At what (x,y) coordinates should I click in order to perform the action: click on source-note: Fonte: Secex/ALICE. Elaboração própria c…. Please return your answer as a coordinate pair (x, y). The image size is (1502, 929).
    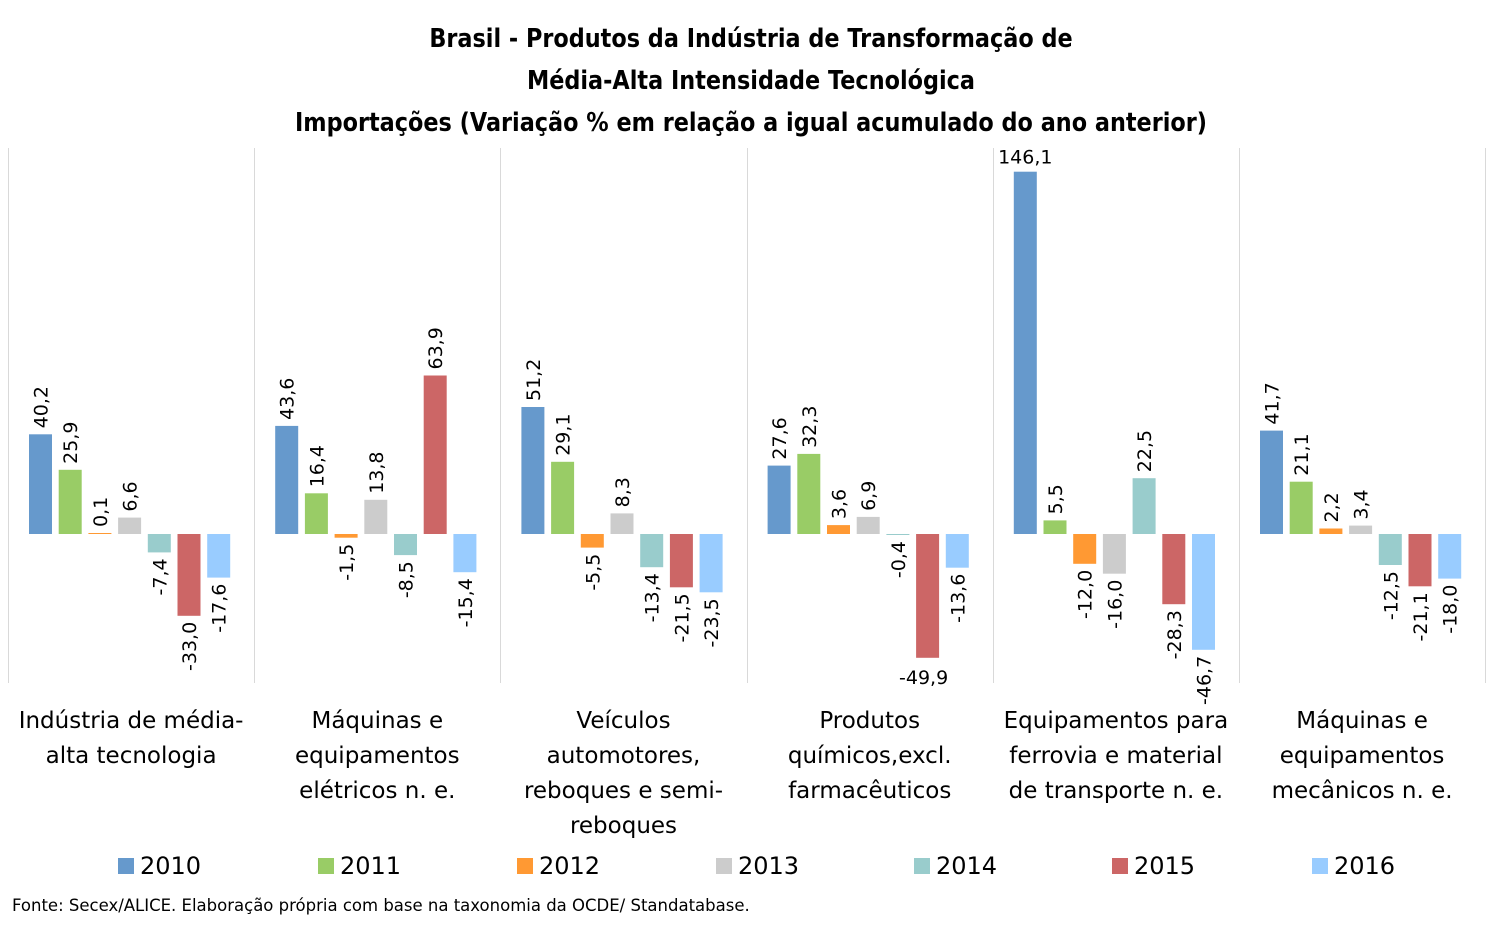
    Looking at the image, I should click on (381, 905).